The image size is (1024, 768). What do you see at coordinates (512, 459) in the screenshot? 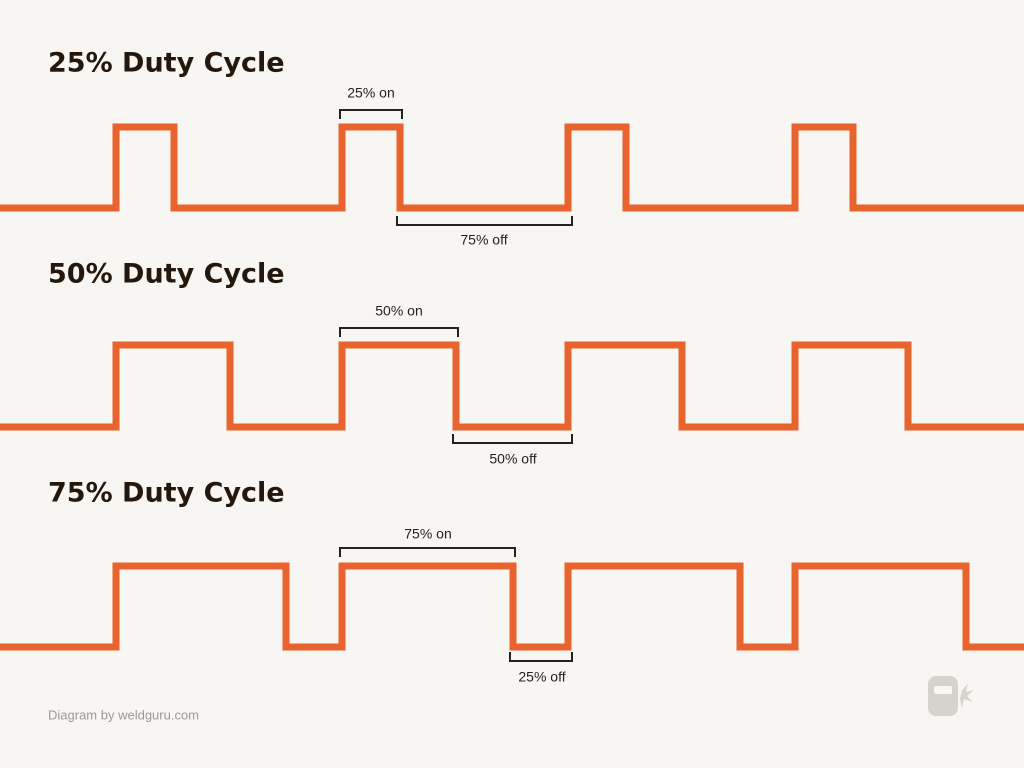
I see `off-label: 50% off` at bounding box center [512, 459].